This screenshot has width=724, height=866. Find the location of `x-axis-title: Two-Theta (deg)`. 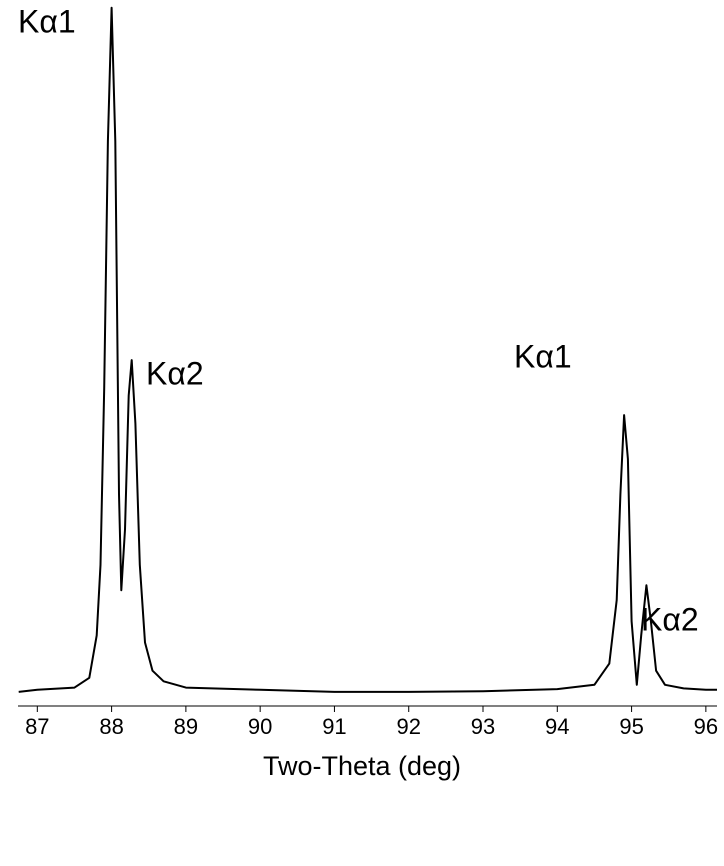

x-axis-title: Two-Theta (deg) is located at coordinates (362, 766).